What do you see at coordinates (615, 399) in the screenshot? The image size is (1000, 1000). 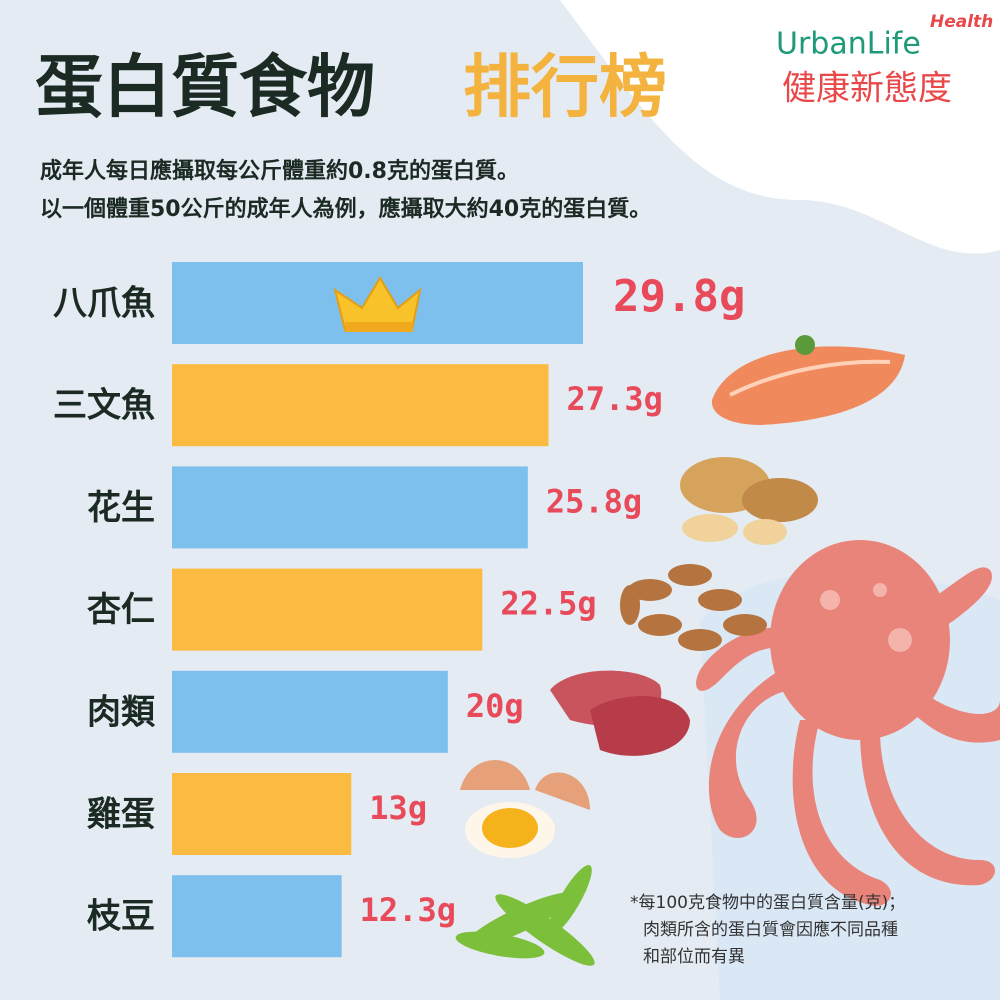 I see `value-label: 27.3g` at bounding box center [615, 399].